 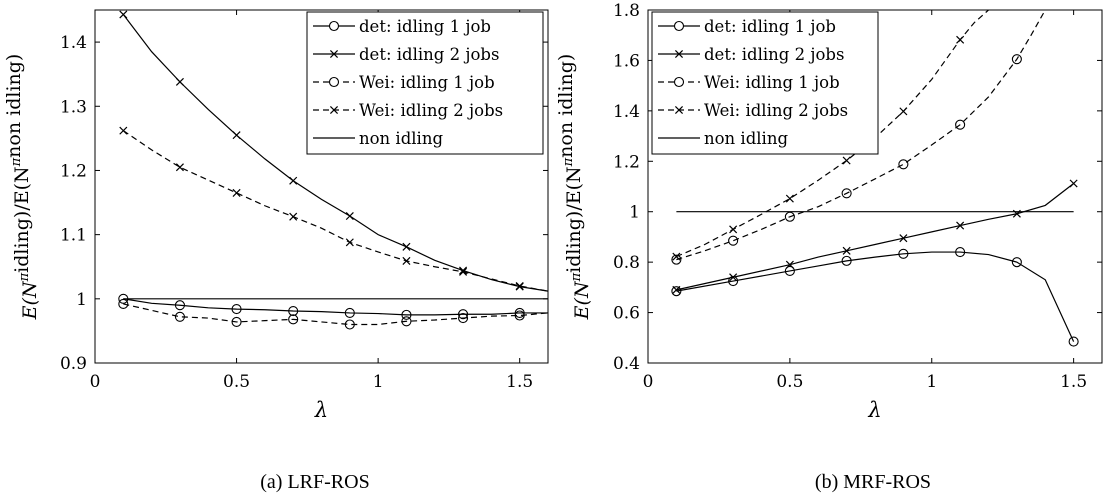 I want to click on x-axis-label: λ, so click(x=321, y=410).